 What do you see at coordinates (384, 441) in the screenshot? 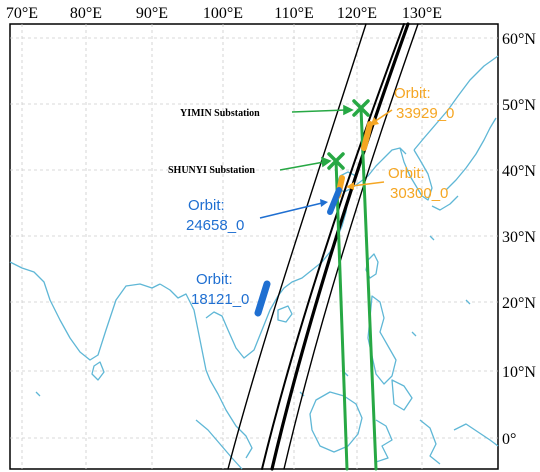
I see `coastline-sulawesi` at bounding box center [384, 441].